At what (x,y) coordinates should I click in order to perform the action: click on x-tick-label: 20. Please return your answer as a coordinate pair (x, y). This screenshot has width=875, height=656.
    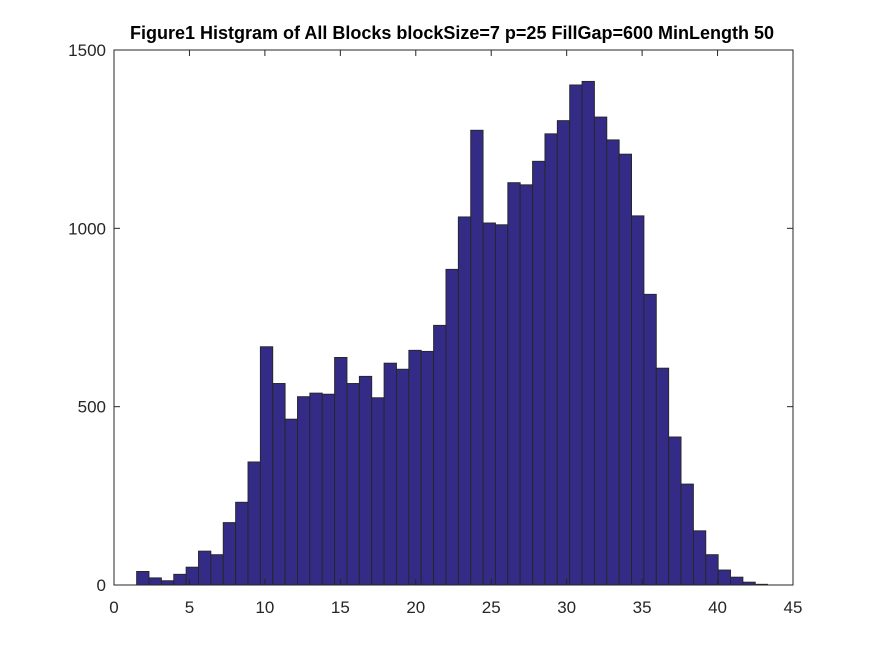
    Looking at the image, I should click on (415, 607).